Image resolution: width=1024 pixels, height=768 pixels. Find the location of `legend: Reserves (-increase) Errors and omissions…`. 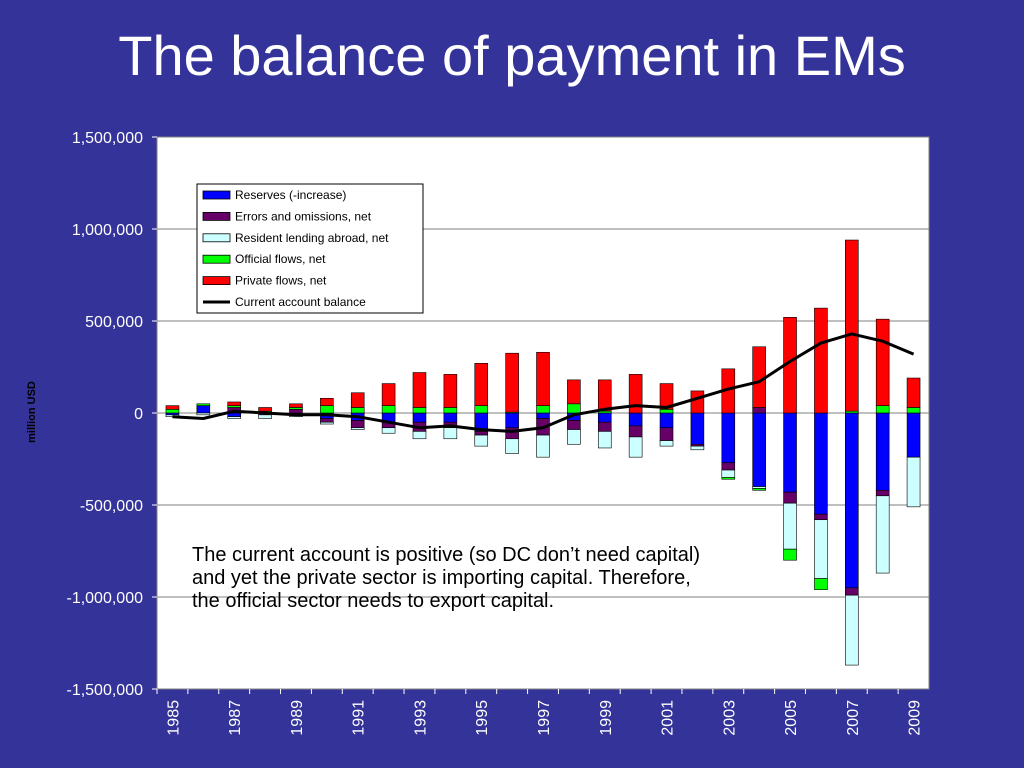

legend: Reserves (-increase) Errors and omissions… is located at coordinates (310, 248).